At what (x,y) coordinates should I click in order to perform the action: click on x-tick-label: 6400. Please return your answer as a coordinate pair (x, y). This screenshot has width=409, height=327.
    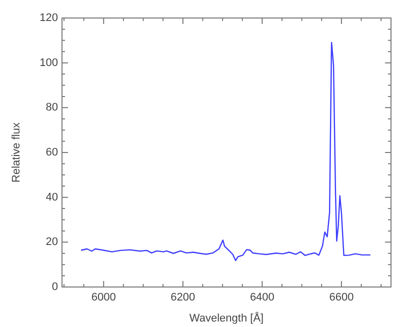
    Looking at the image, I should click on (262, 298).